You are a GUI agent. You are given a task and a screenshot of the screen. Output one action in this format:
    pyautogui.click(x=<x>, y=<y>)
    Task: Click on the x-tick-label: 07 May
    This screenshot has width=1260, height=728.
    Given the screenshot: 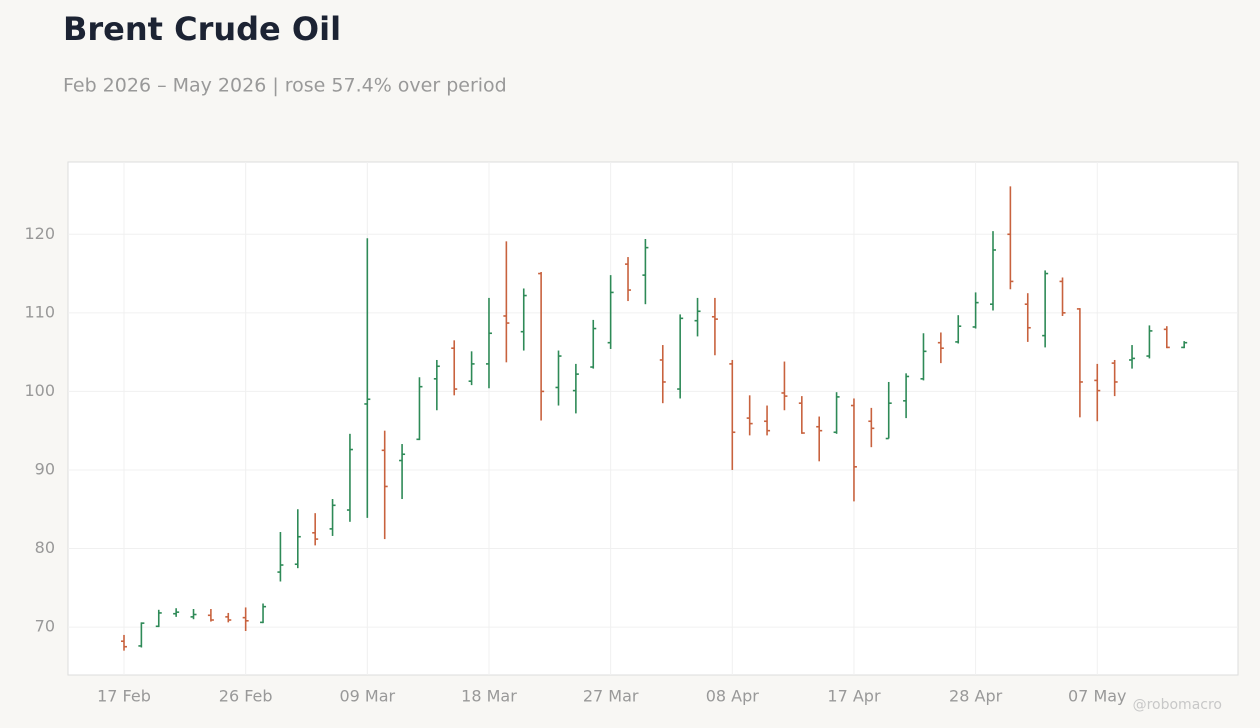 What is the action you would take?
    pyautogui.click(x=1097, y=696)
    